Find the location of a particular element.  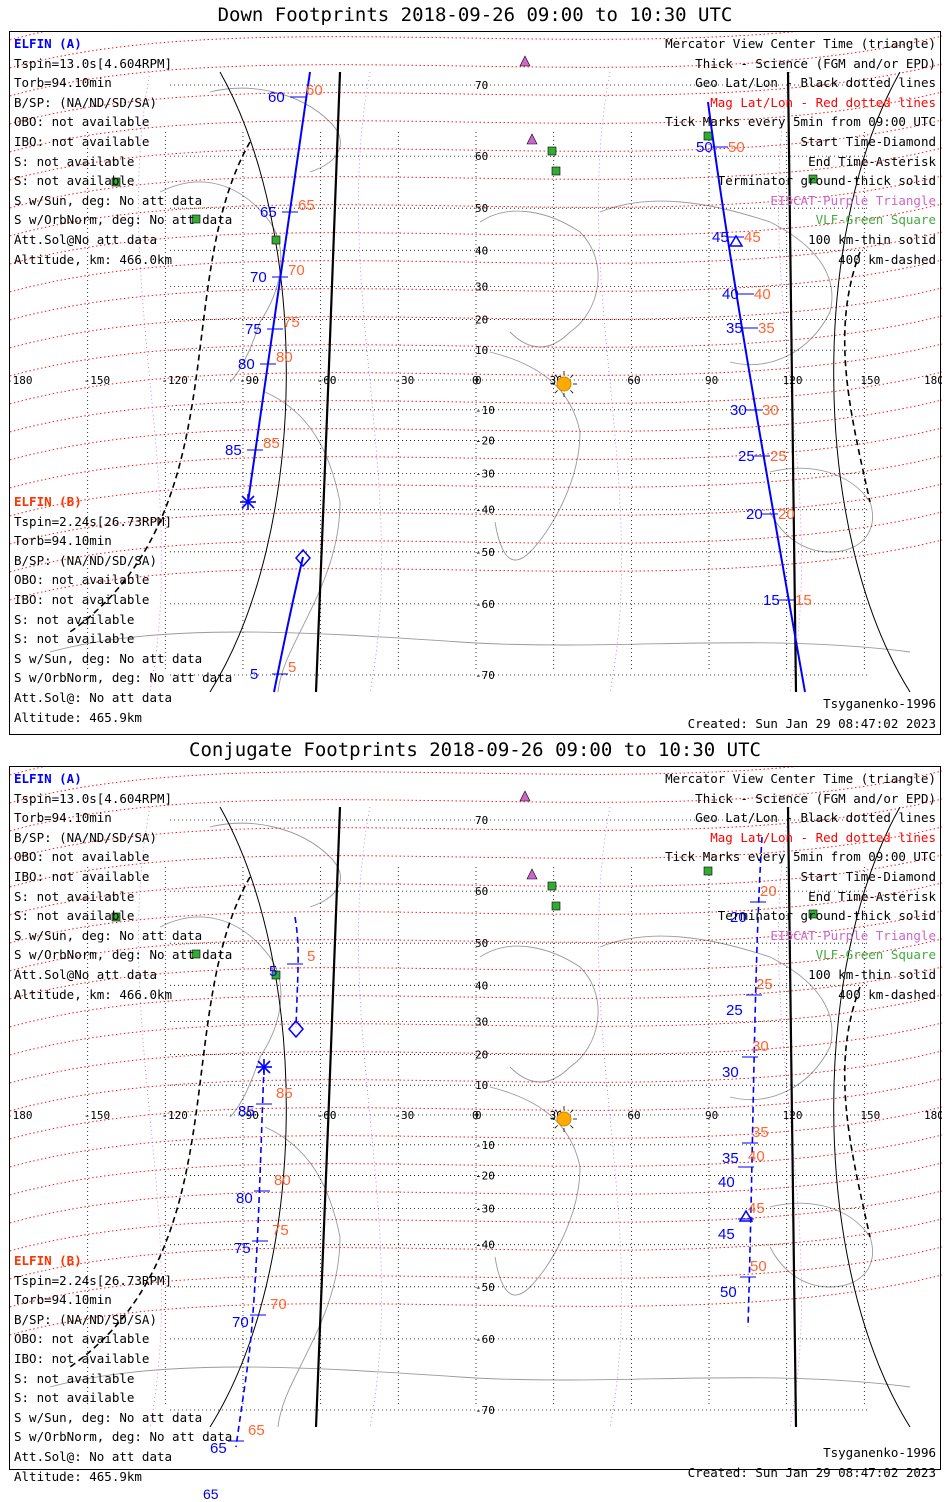

info-line: Att.Sol@: No att data is located at coordinates (93, 697).